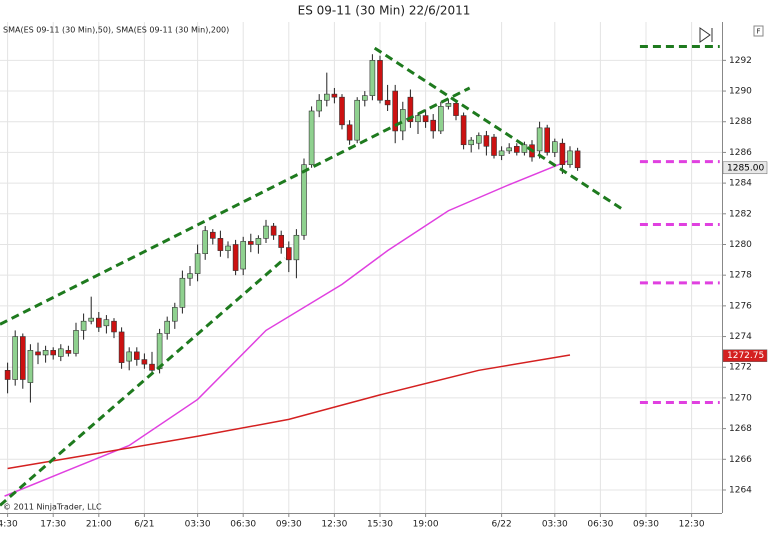 The width and height of the screenshot is (768, 553). I want to click on x-tick-label: 15:30, so click(380, 525).